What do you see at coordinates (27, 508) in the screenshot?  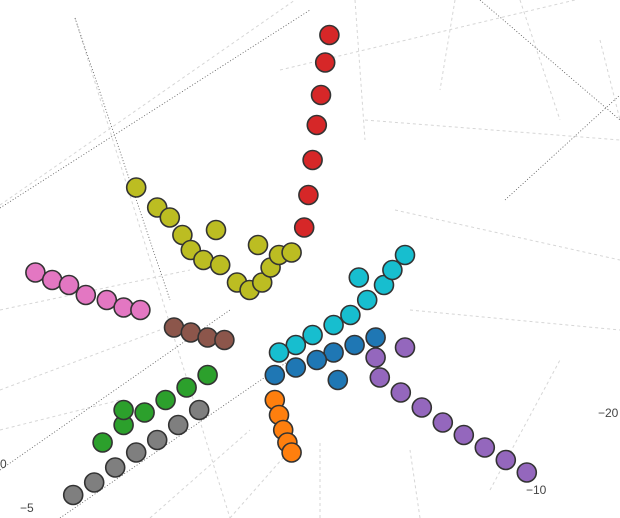 I see `tick-label-minus-5: −5` at bounding box center [27, 508].